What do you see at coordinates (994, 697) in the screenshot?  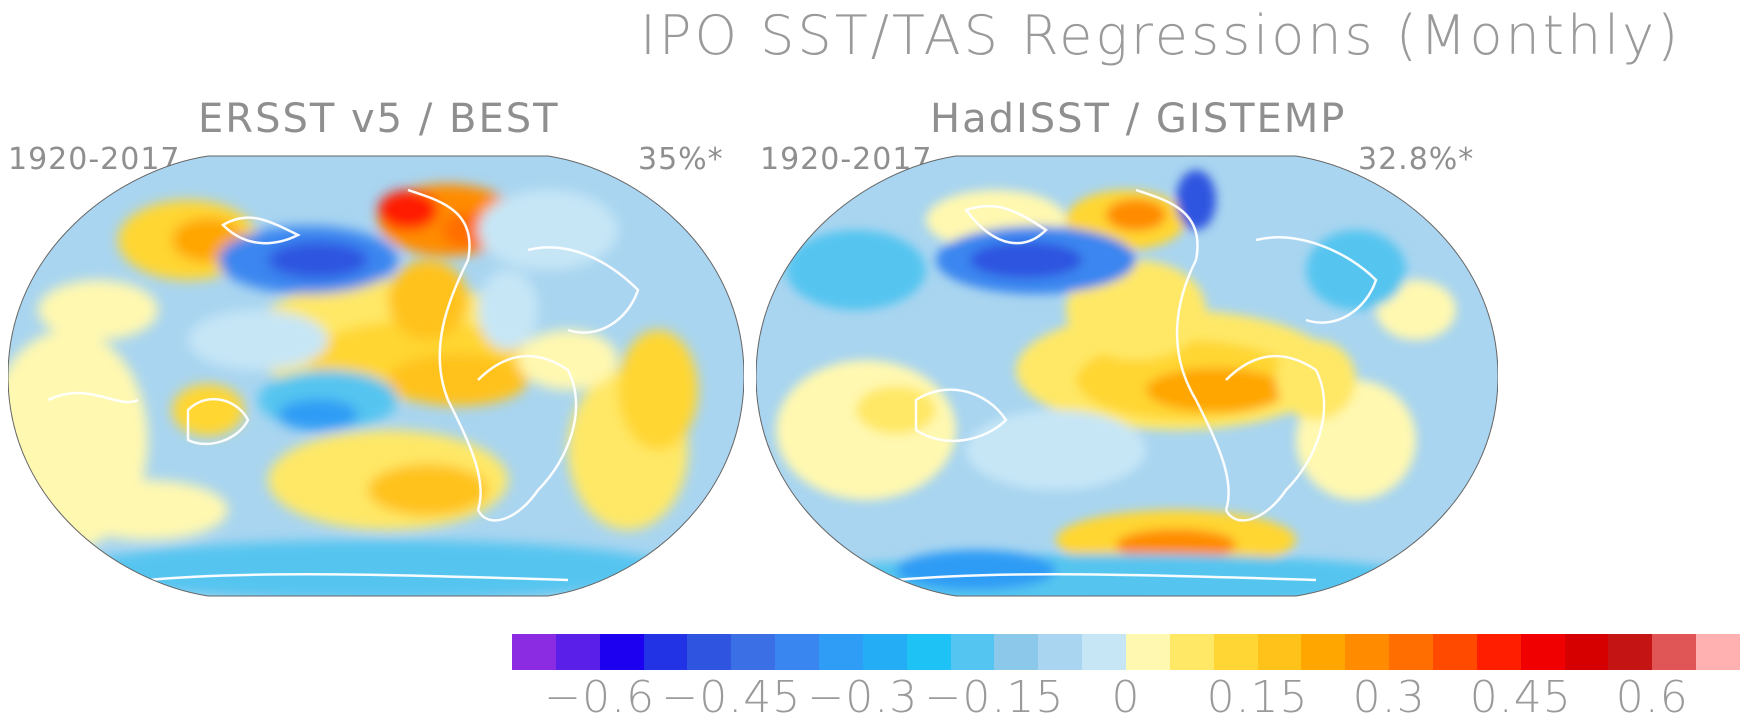 I see `colorbar-tick-label: −0.15` at bounding box center [994, 697].